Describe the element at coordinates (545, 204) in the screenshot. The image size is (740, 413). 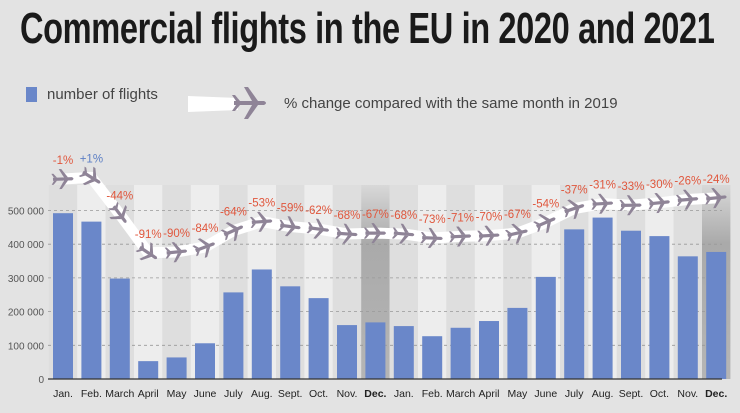
I see `percent-change-label: -54%` at that location.